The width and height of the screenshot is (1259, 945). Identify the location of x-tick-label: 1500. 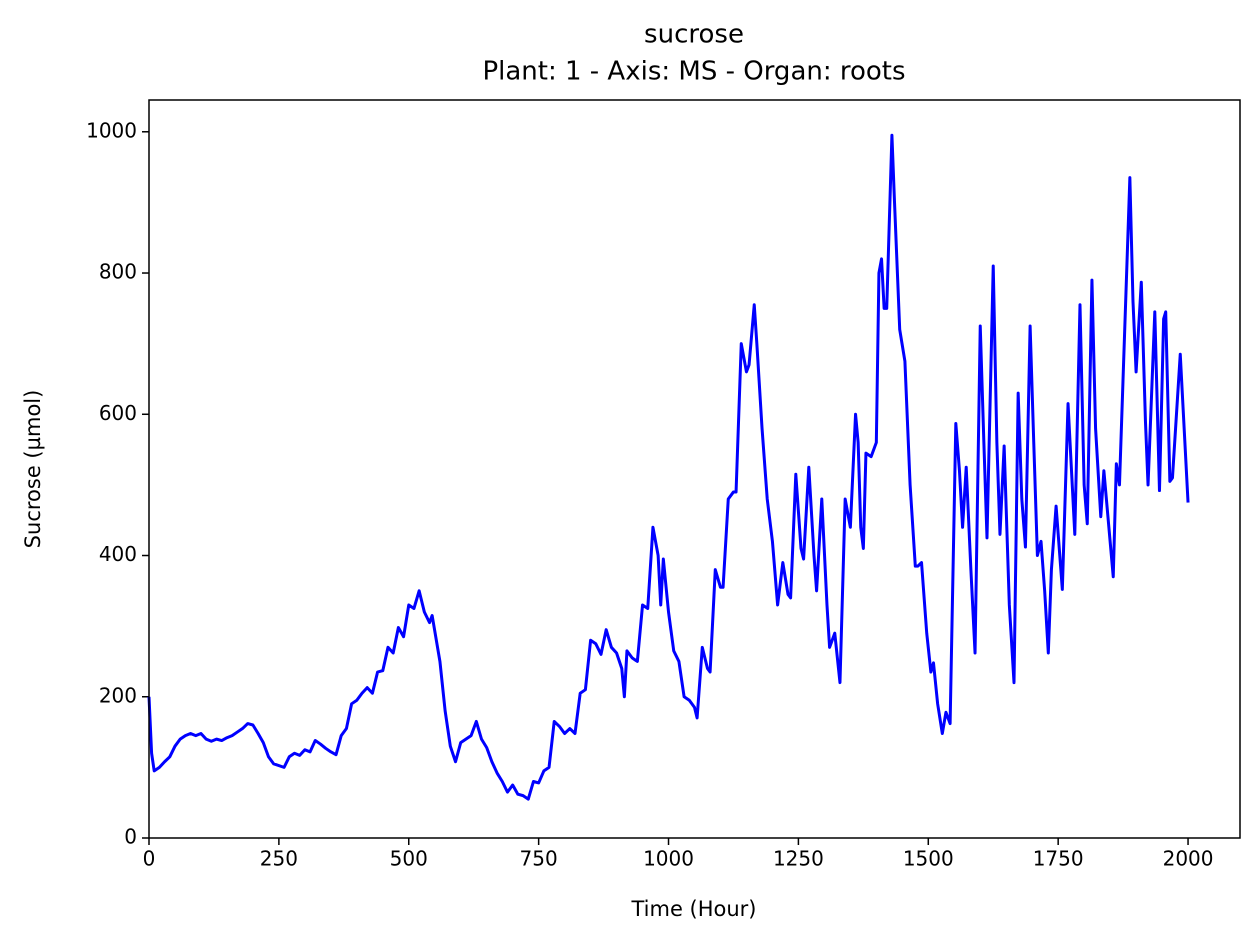
(928, 859).